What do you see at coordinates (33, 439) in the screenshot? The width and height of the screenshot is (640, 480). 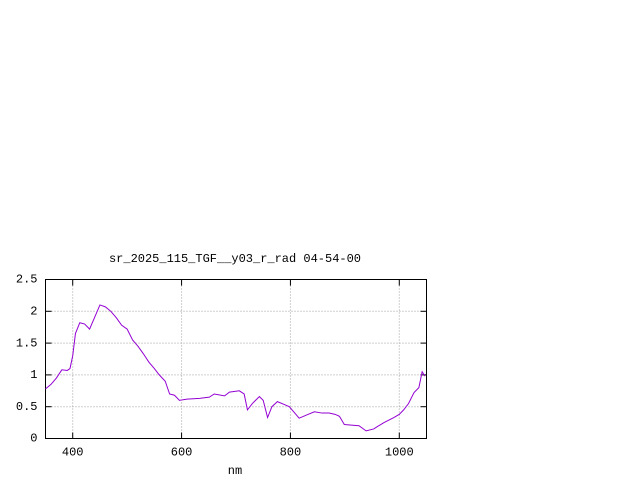 I see `y-tick-label: 0` at bounding box center [33, 439].